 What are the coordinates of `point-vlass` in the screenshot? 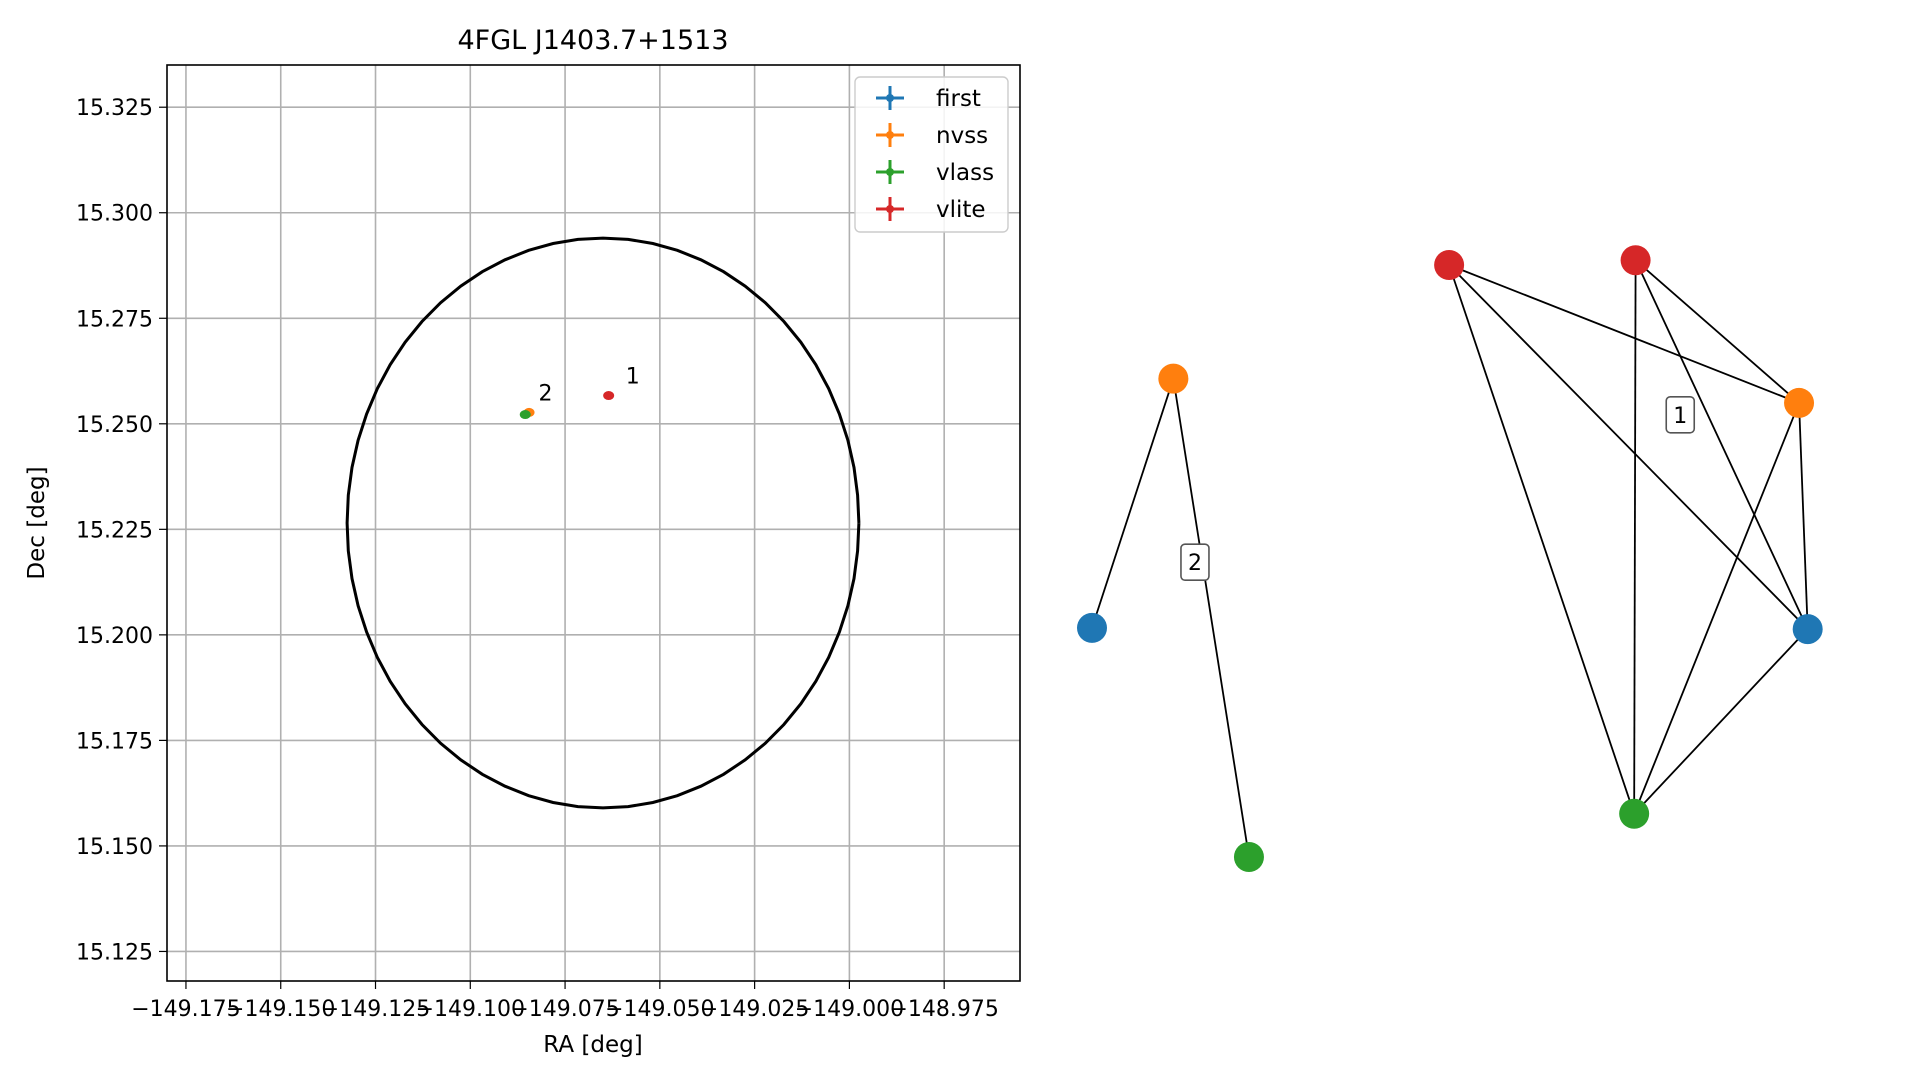 It's located at (525, 415).